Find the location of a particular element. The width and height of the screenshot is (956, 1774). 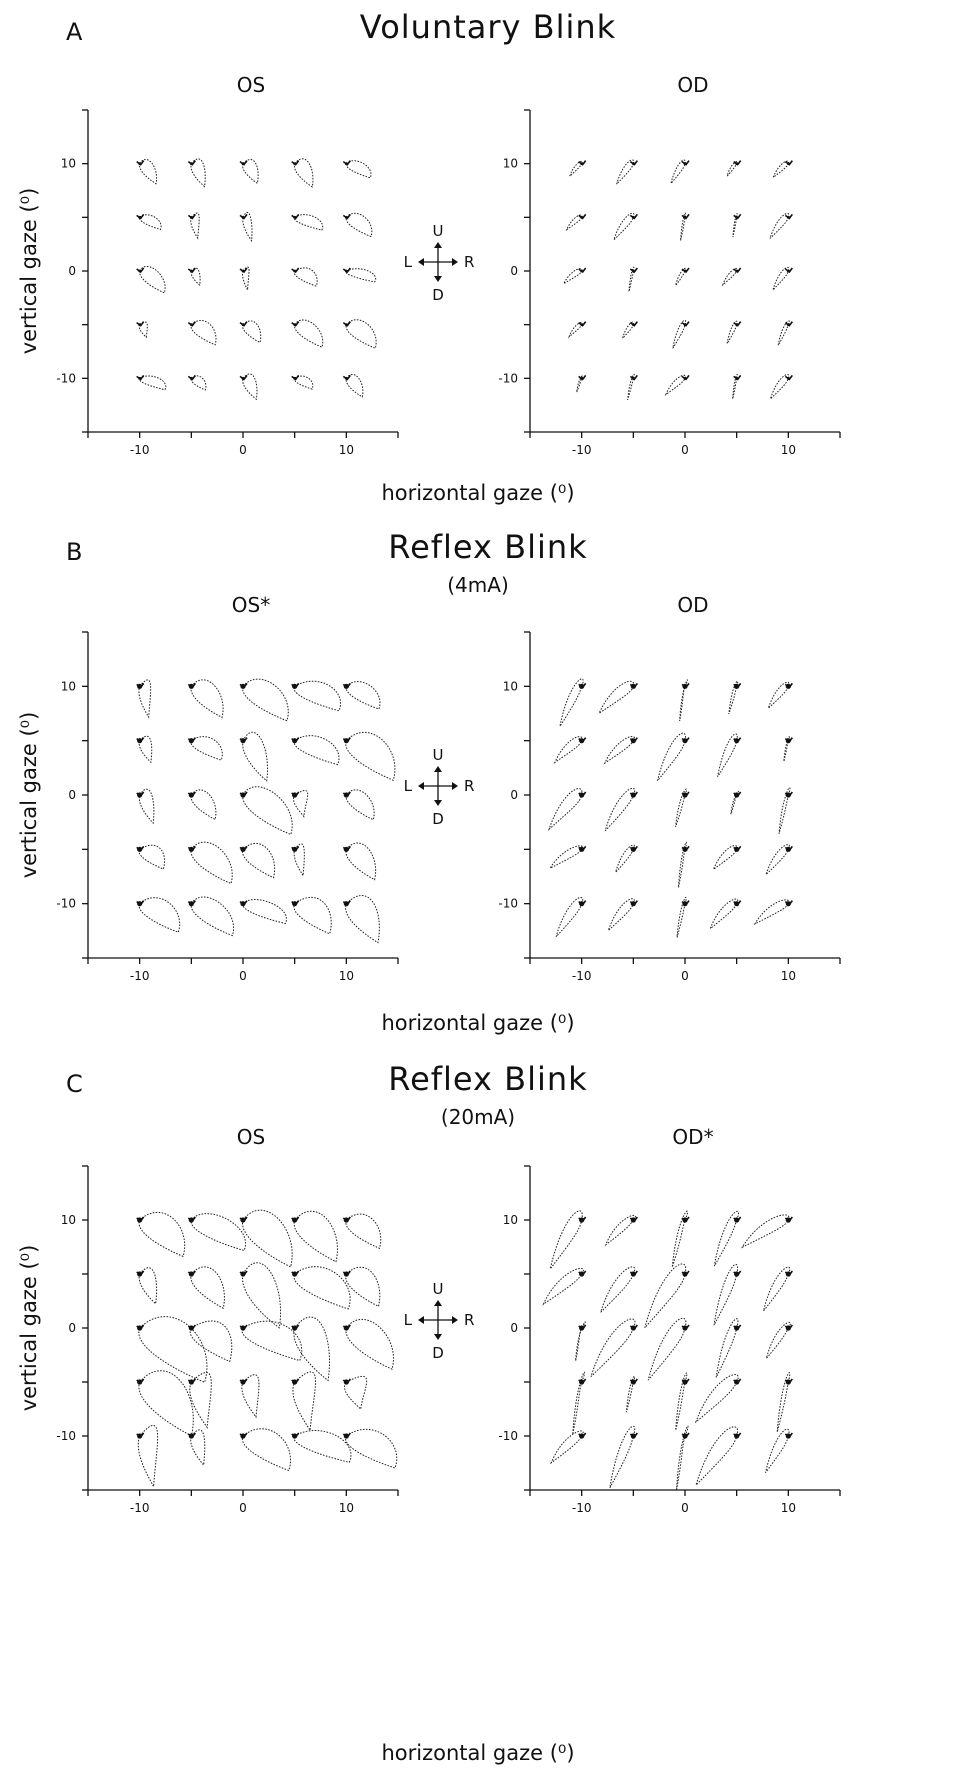

plot-title: OD is located at coordinates (692, 605).